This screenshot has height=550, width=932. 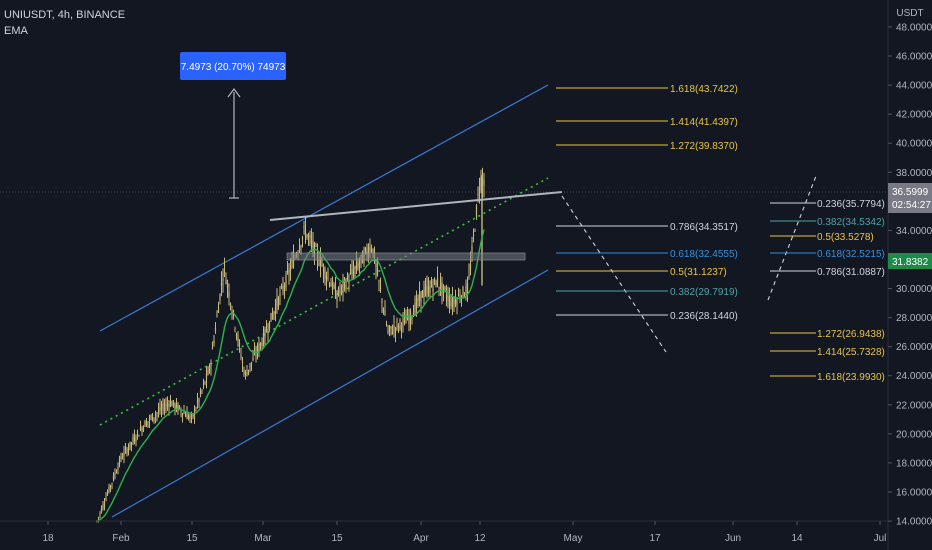 I want to click on time-tick-label: Mar, so click(x=263, y=538).